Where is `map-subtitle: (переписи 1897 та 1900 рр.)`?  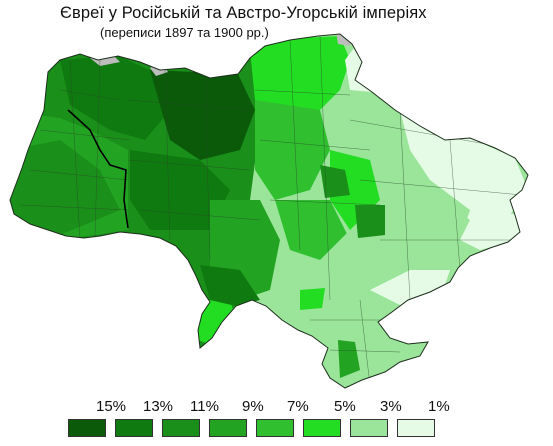
map-subtitle: (переписи 1897 та 1900 рр.) is located at coordinates (184, 32).